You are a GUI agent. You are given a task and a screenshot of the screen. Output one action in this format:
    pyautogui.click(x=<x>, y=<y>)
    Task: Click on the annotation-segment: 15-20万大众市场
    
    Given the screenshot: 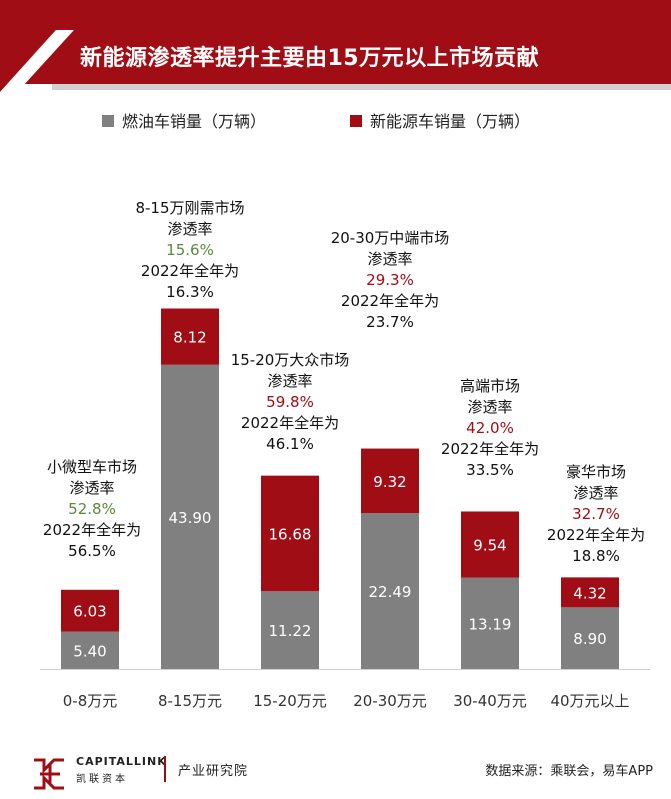 What is the action you would take?
    pyautogui.click(x=290, y=360)
    